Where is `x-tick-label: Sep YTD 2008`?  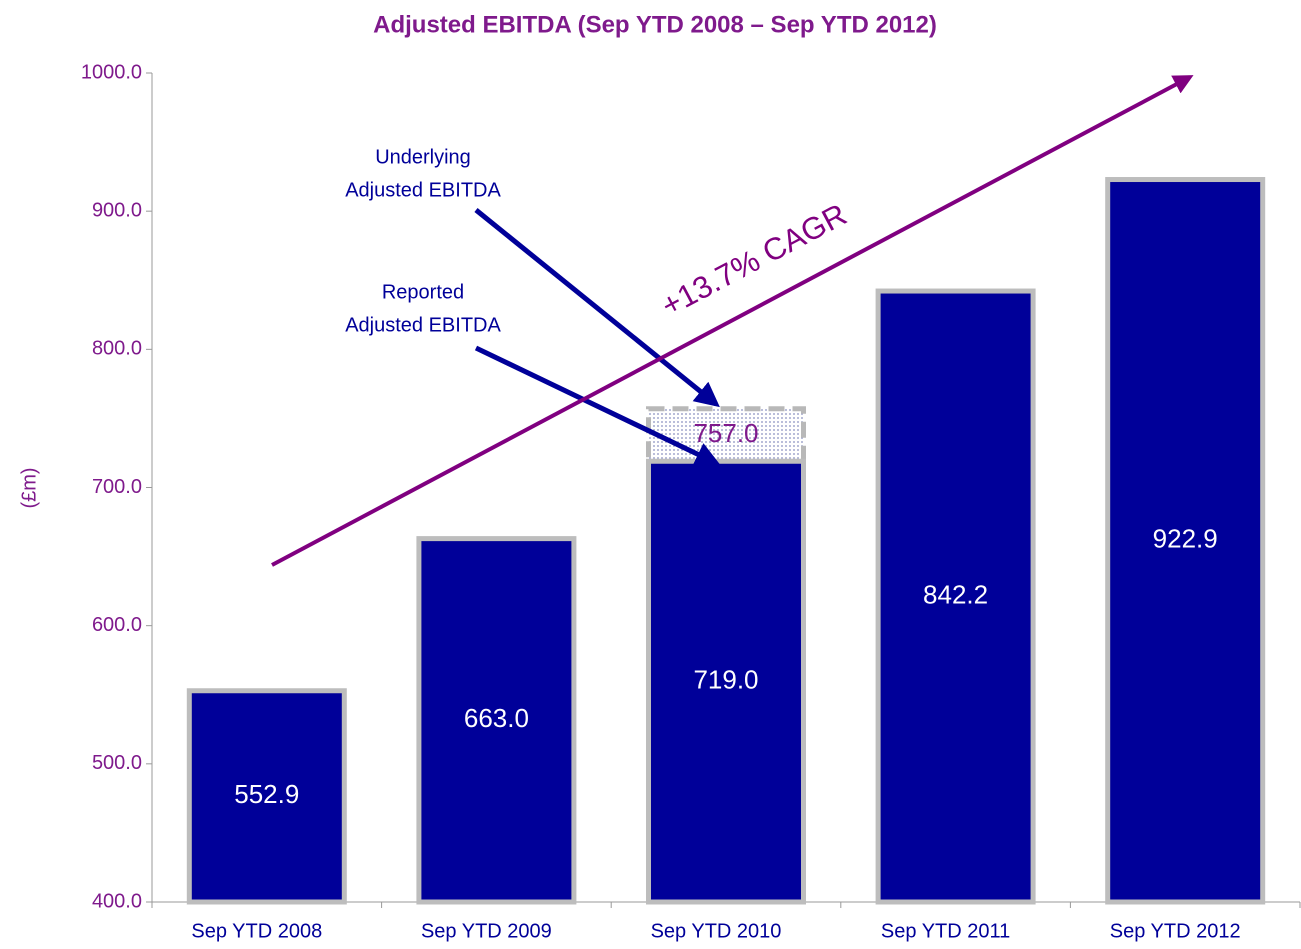 x-tick-label: Sep YTD 2008 is located at coordinates (256, 931).